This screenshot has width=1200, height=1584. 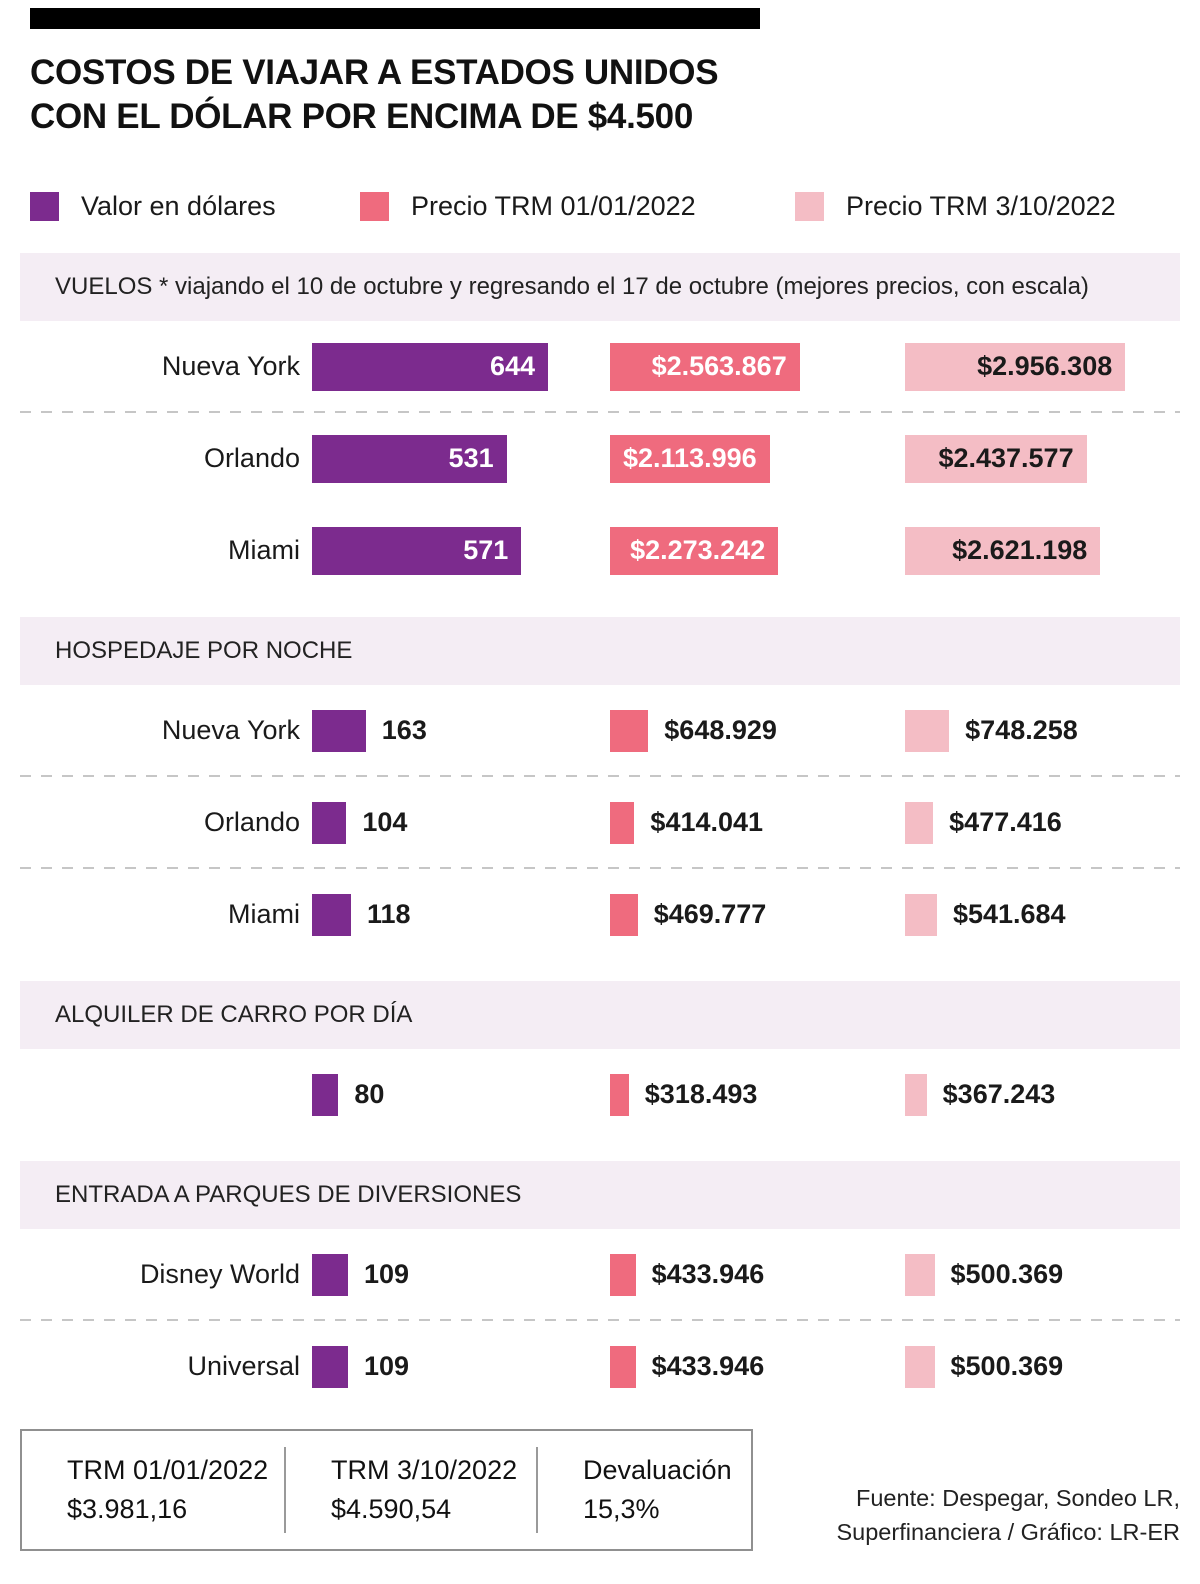 What do you see at coordinates (153, 206) in the screenshot?
I see `legend-item-usd: Valor en dólares` at bounding box center [153, 206].